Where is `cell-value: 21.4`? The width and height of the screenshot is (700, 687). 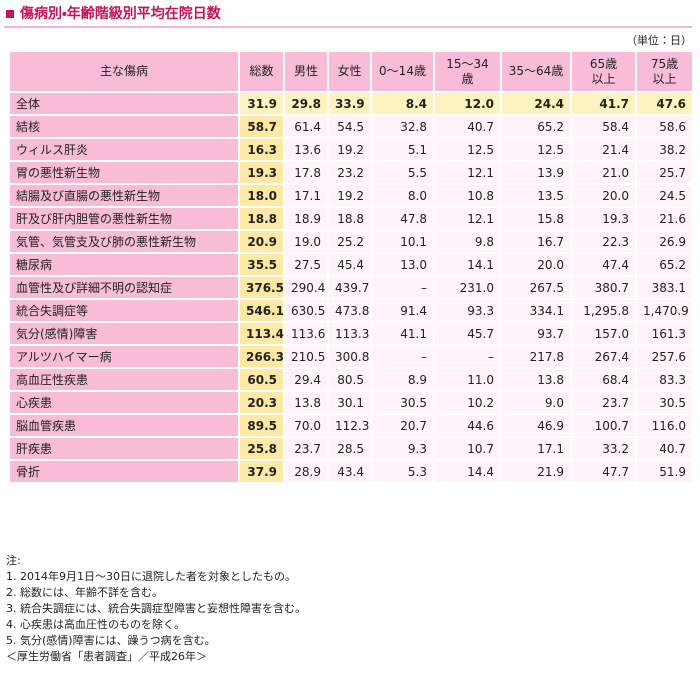 cell-value: 21.4 is located at coordinates (603, 149).